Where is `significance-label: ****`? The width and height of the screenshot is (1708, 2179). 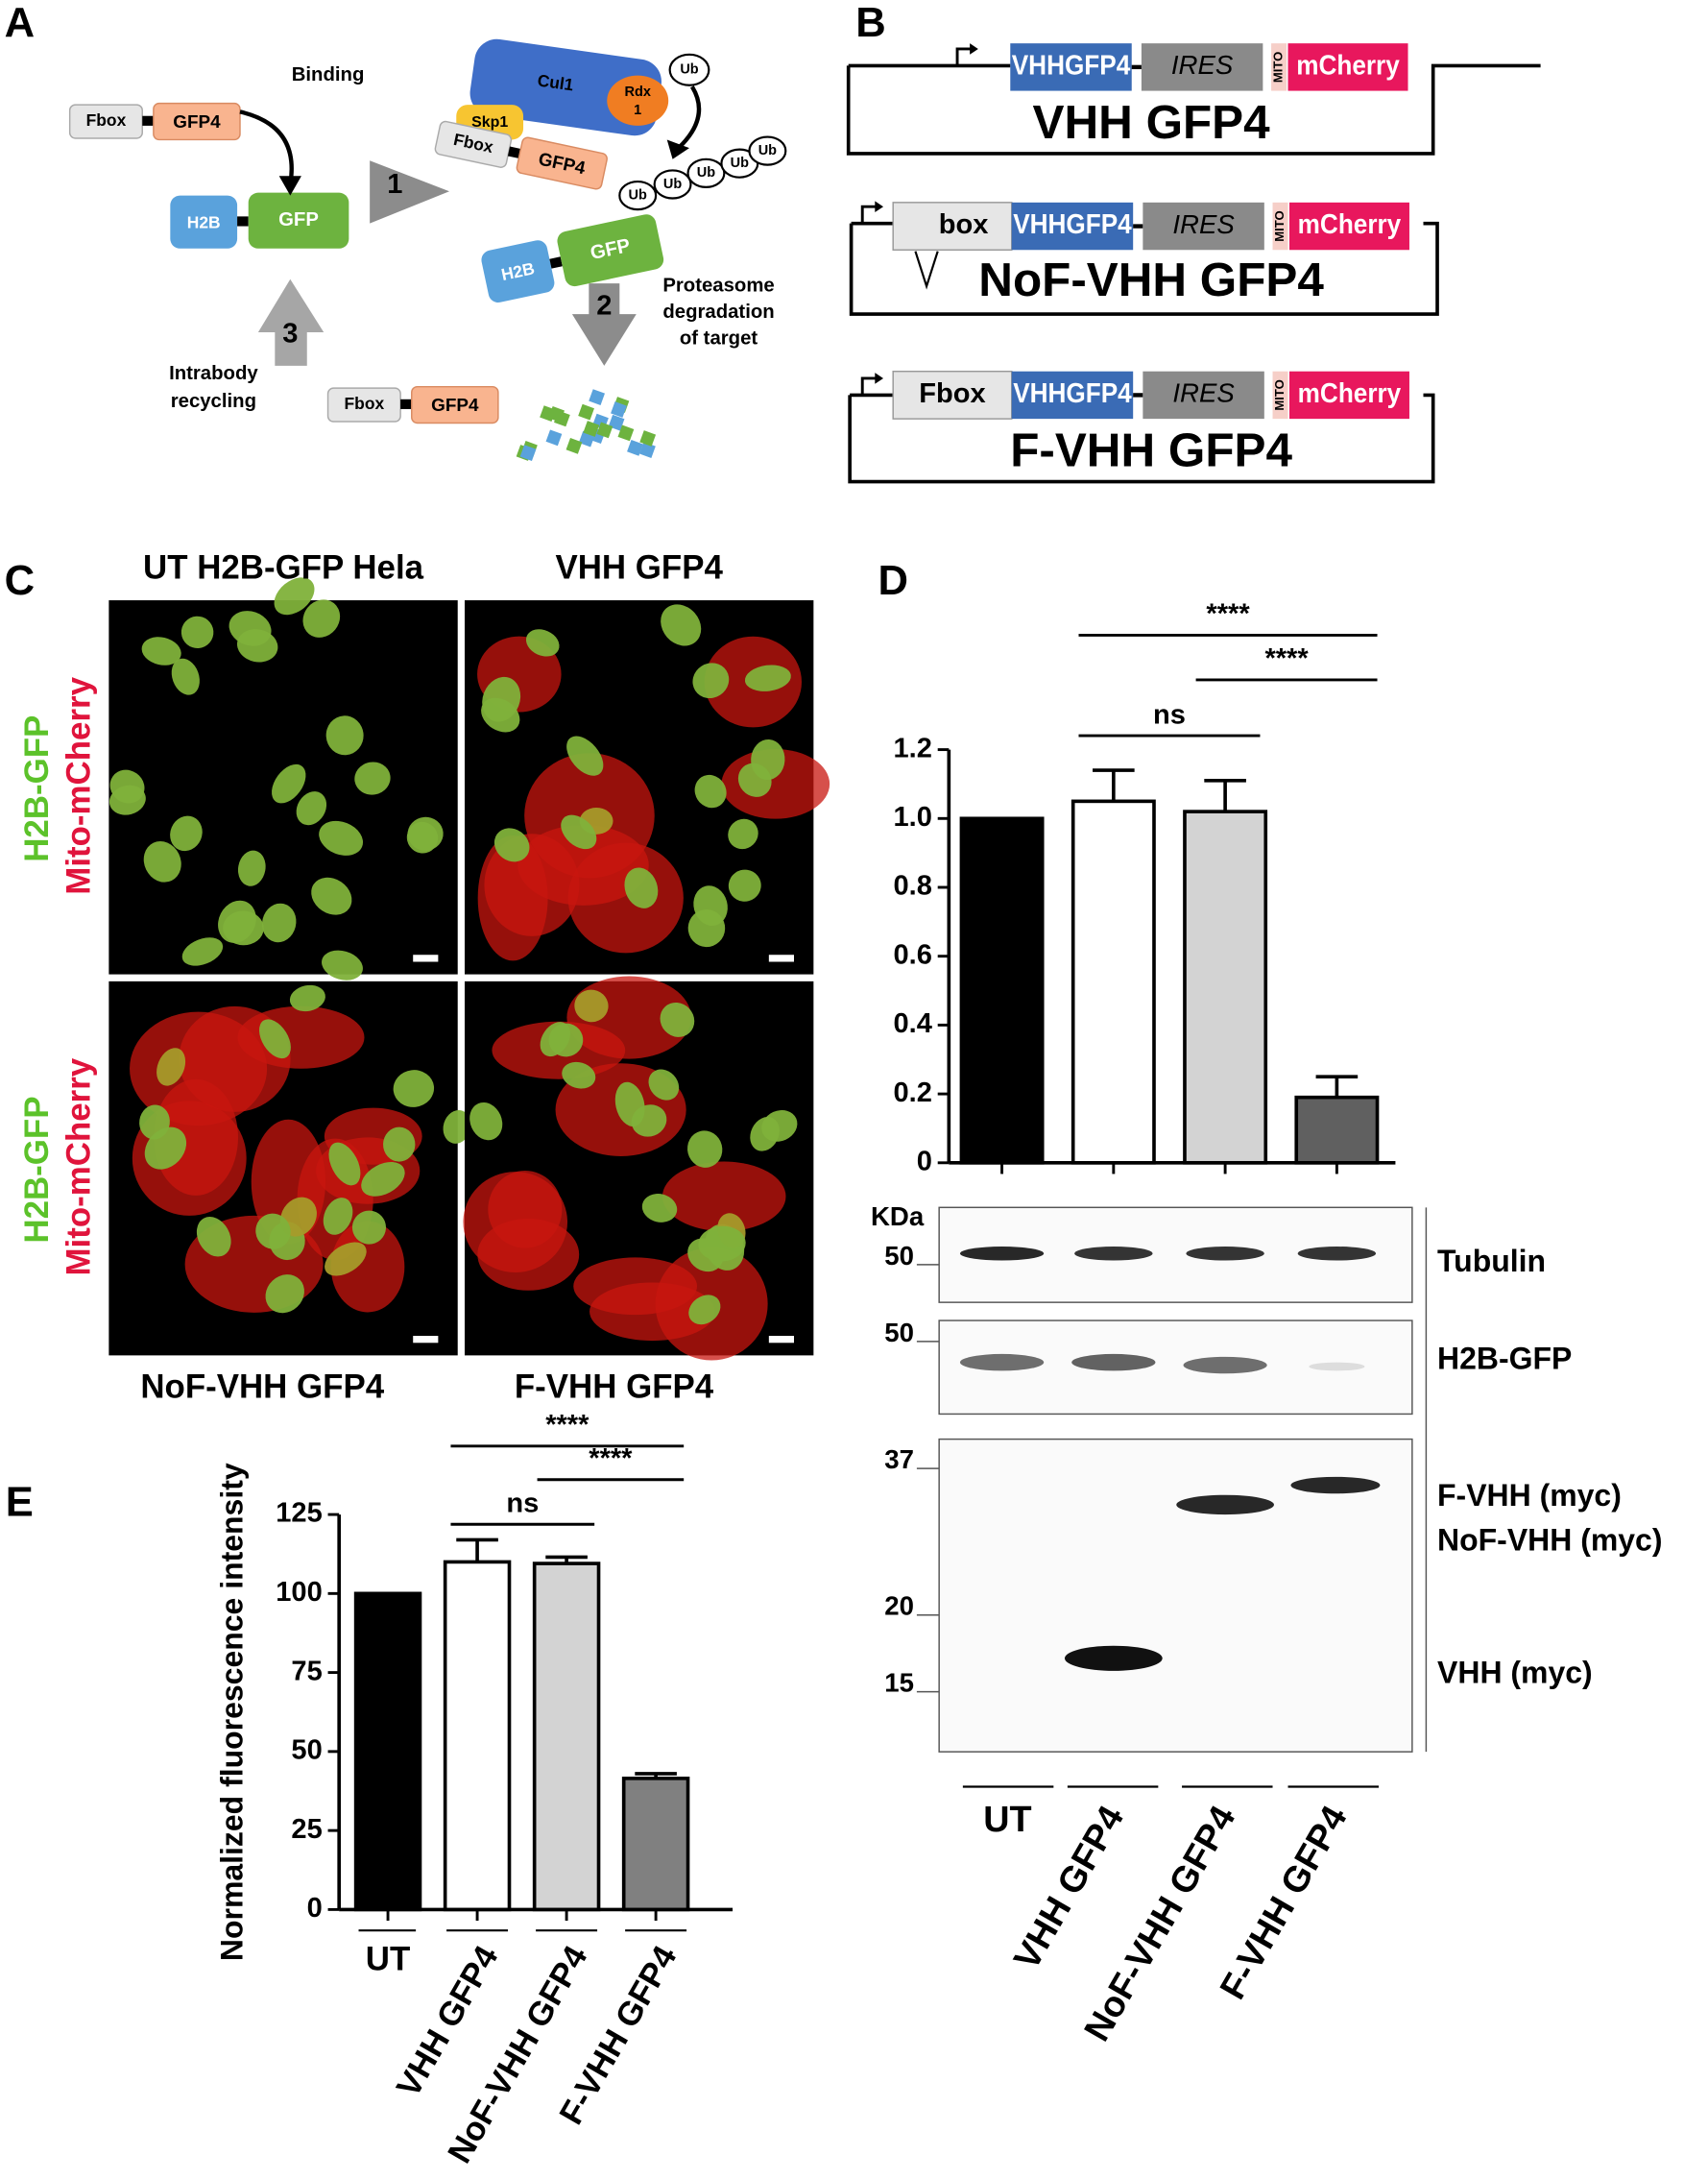 significance-label: **** is located at coordinates (611, 1458).